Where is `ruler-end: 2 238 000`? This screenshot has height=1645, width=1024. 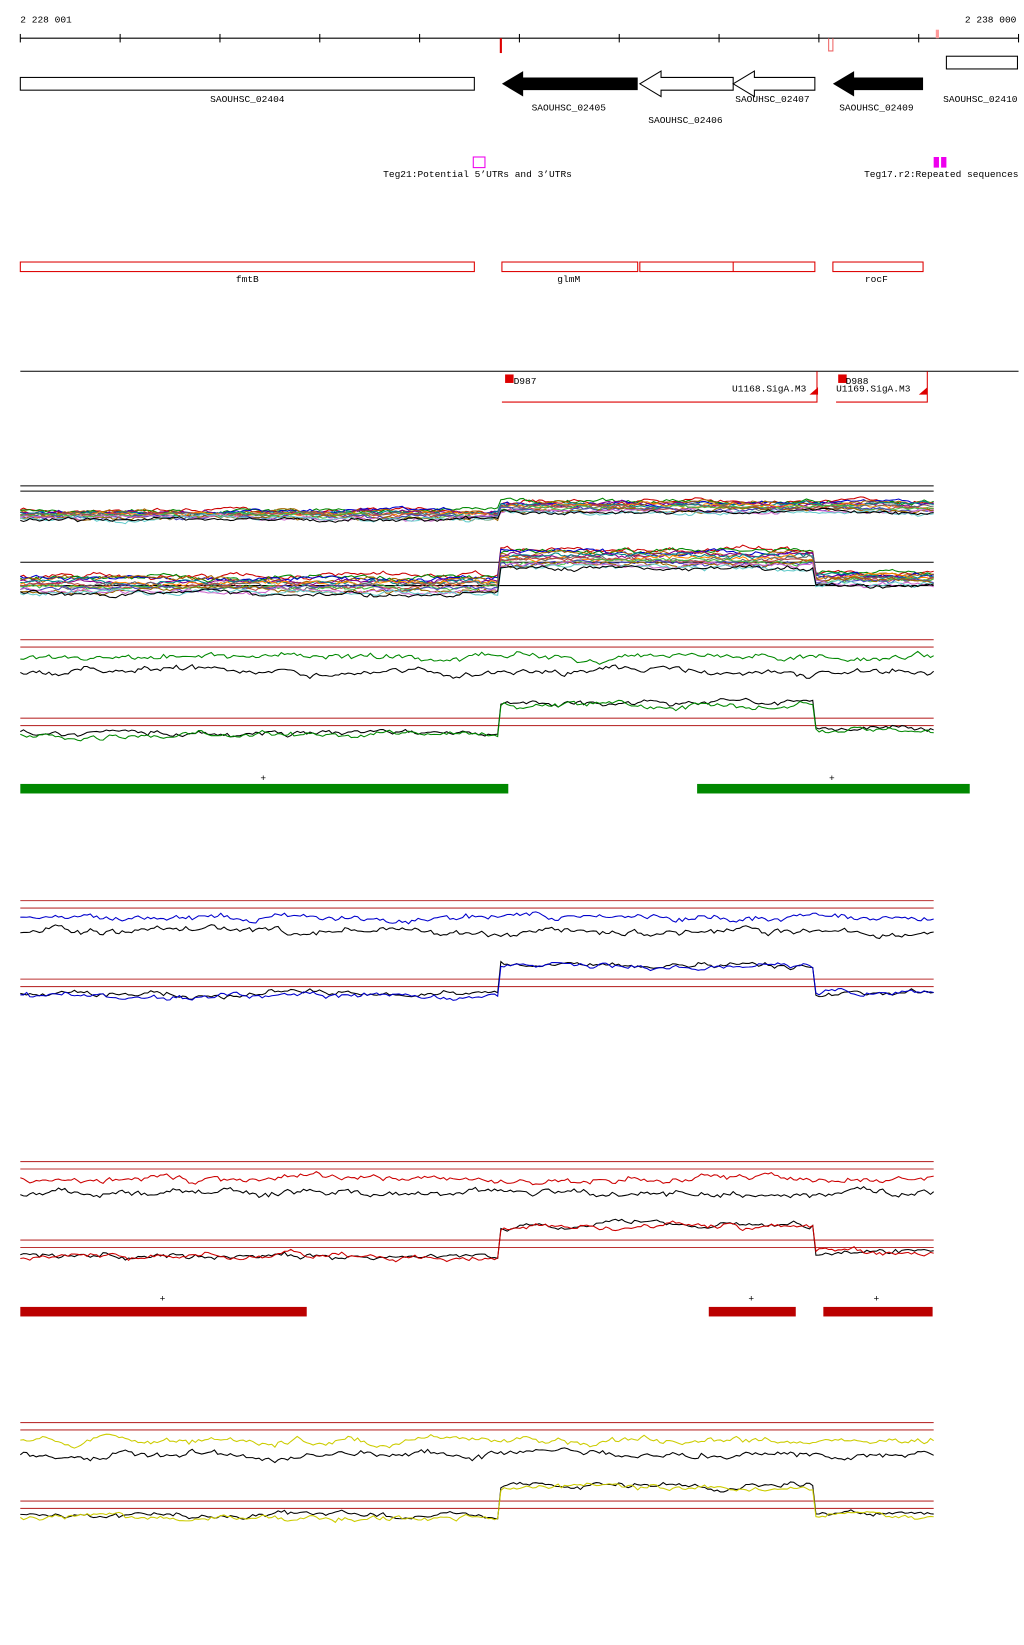 ruler-end: 2 238 000 is located at coordinates (991, 19).